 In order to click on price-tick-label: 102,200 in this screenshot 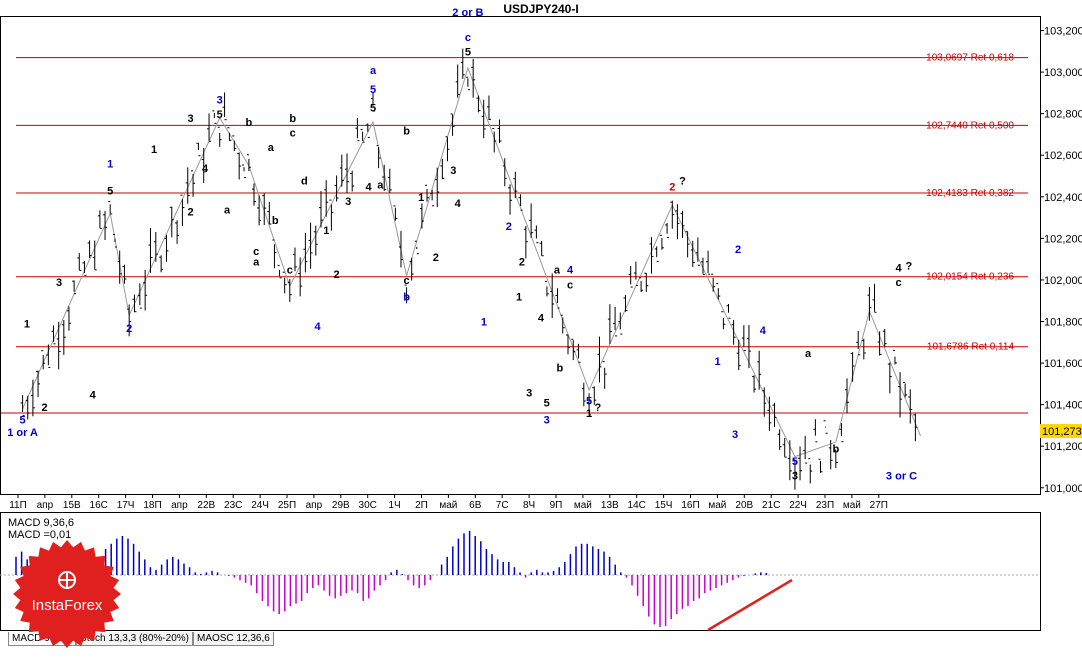, I will do `click(1063, 239)`.